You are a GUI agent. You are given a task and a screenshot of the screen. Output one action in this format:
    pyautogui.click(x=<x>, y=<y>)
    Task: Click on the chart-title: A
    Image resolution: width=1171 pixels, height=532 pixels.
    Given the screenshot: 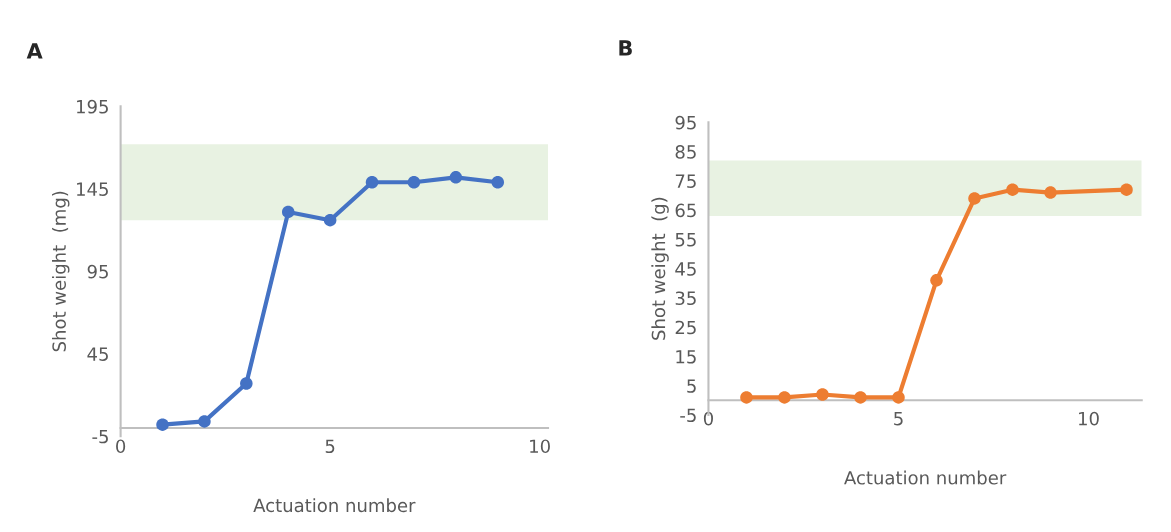 What is the action you would take?
    pyautogui.click(x=34, y=51)
    